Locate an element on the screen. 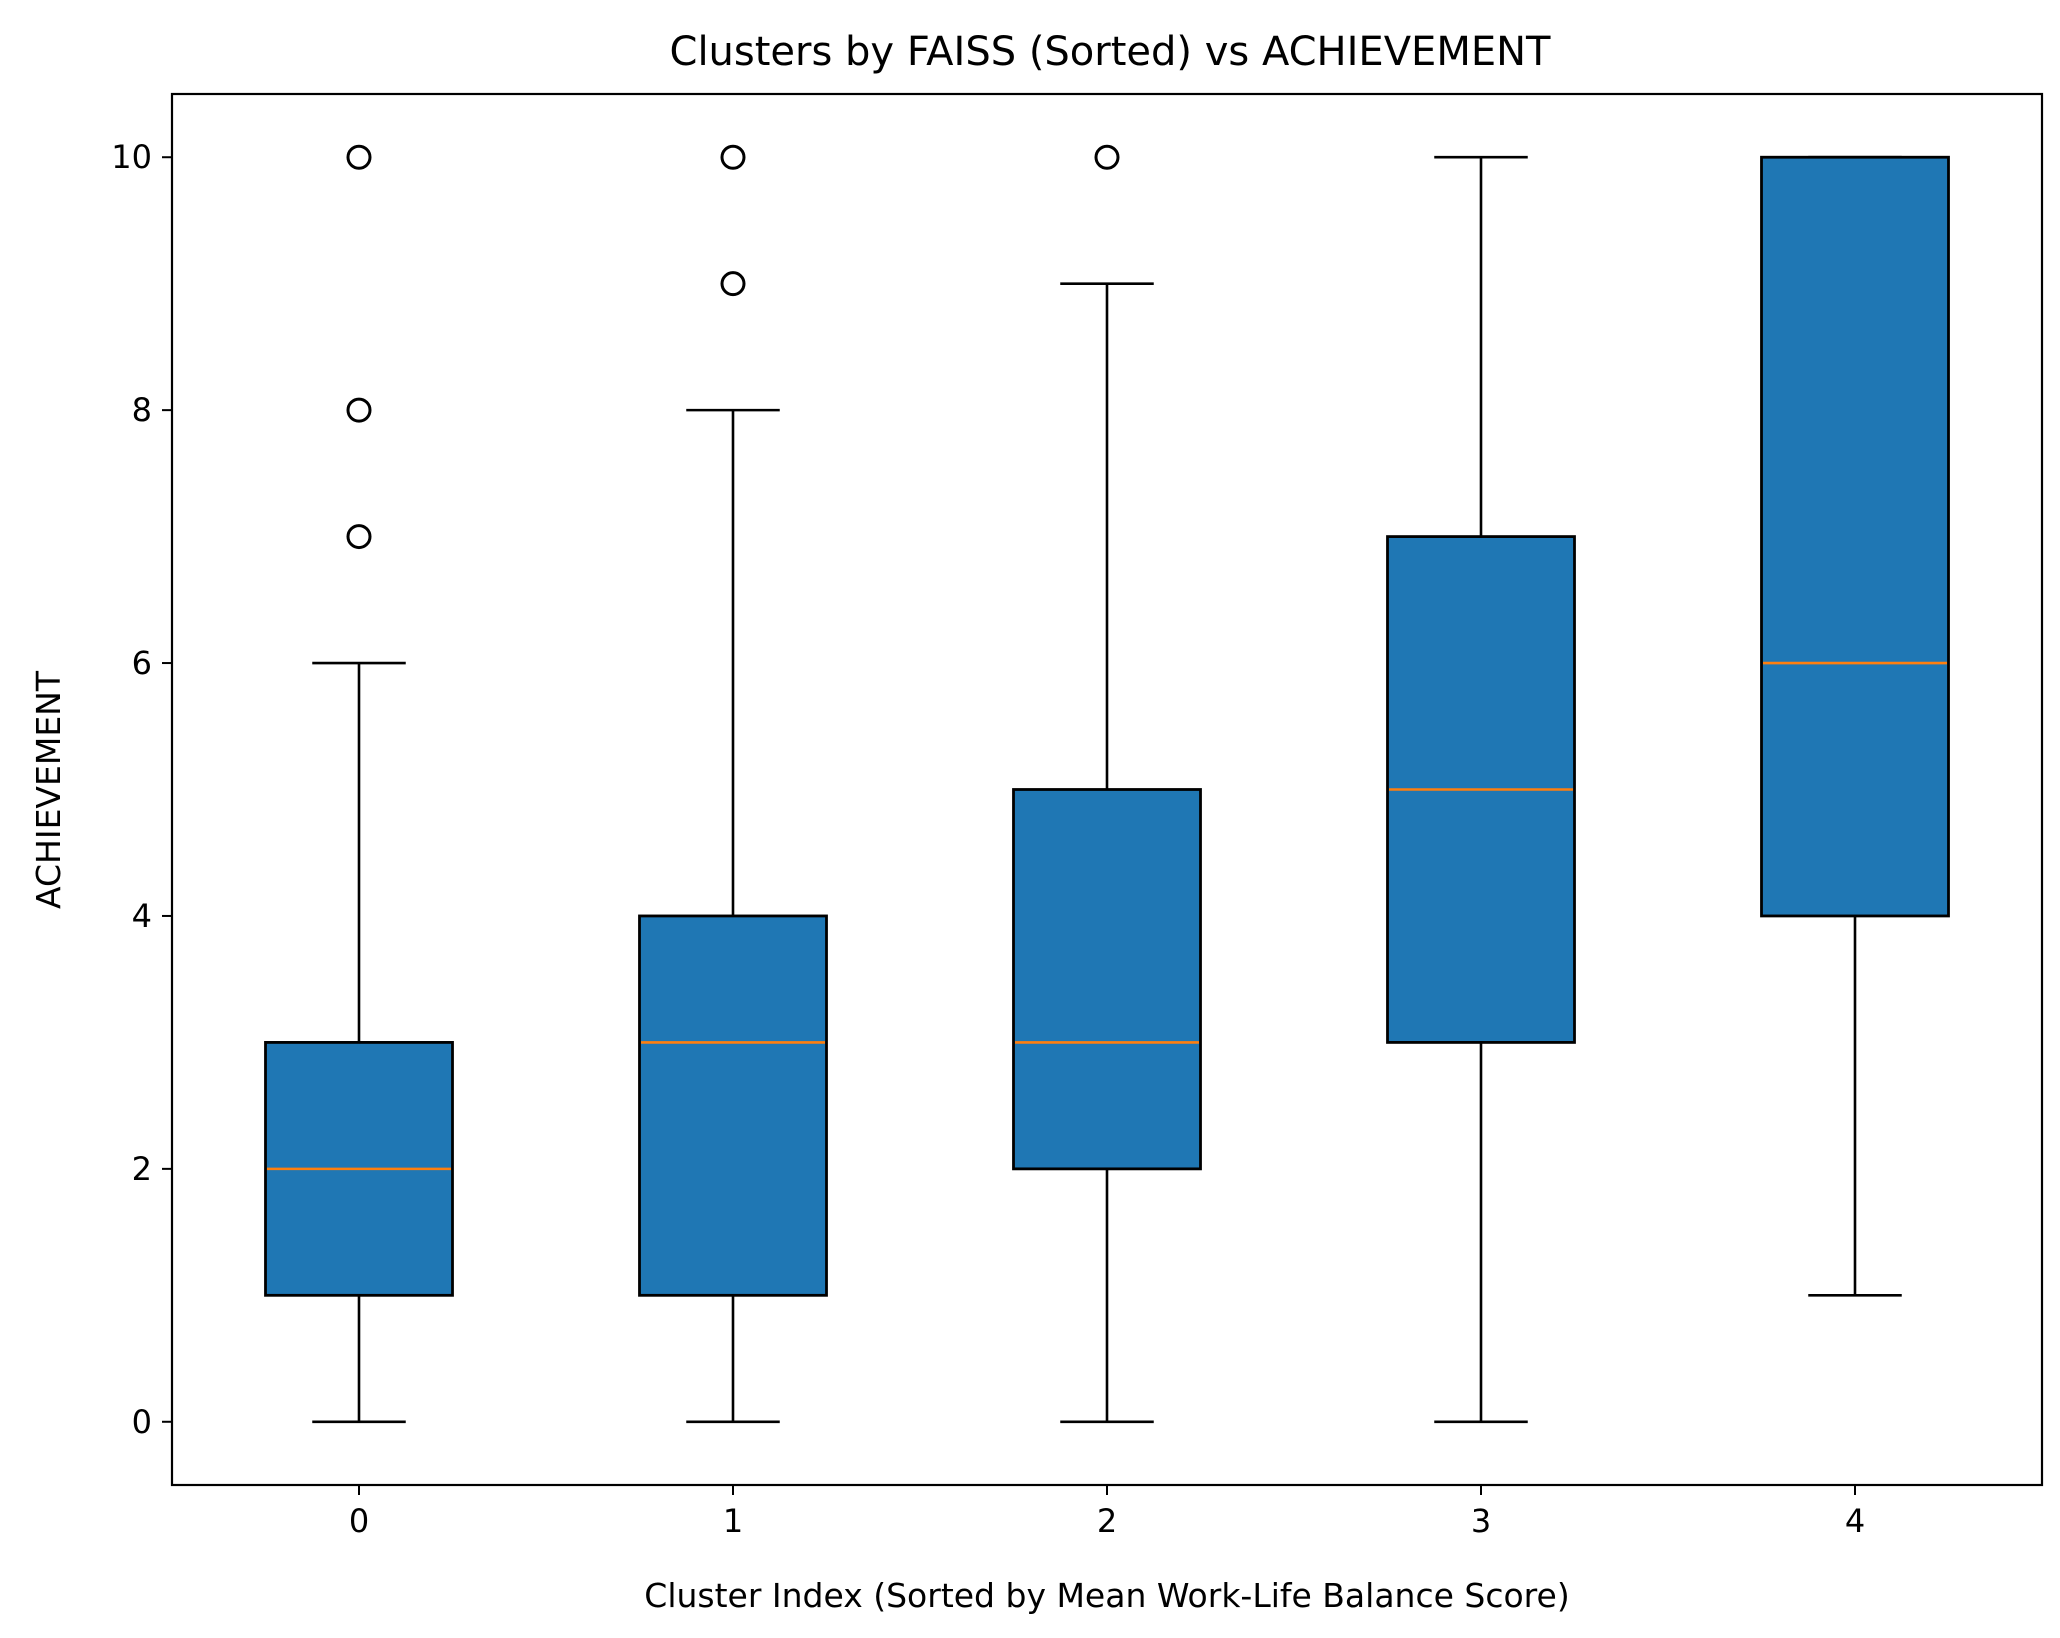 The width and height of the screenshot is (2060, 1638). y-axis: 0 2 4 6 8 10 is located at coordinates (141, 789).